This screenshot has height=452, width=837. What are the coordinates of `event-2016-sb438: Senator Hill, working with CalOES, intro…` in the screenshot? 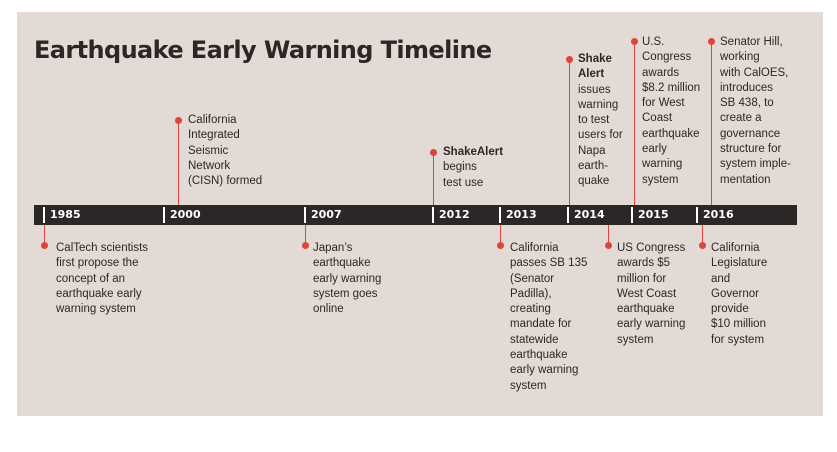 It's located at (755, 111).